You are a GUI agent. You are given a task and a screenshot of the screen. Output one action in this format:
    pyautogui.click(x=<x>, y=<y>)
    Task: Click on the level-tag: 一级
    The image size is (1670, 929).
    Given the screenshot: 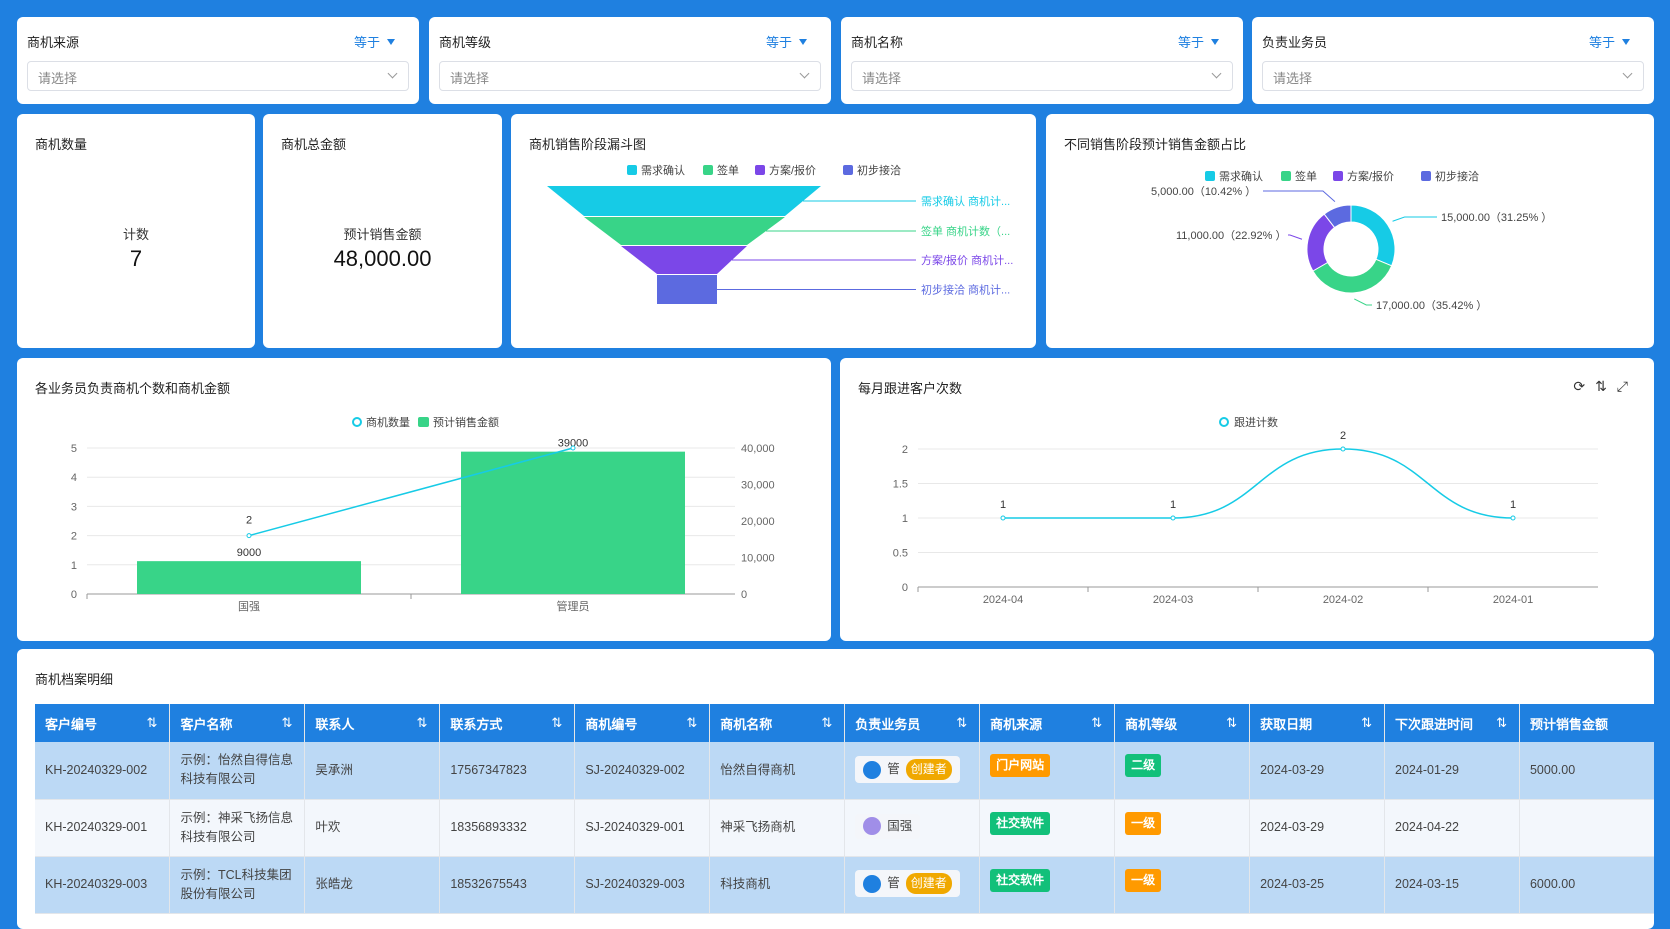 What is the action you would take?
    pyautogui.click(x=1143, y=823)
    